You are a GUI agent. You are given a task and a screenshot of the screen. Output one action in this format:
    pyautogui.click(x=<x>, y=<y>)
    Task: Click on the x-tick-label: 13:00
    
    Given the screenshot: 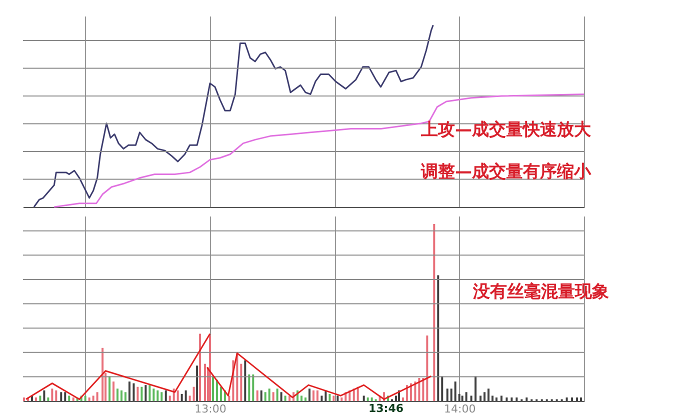 What is the action you would take?
    pyautogui.click(x=210, y=409)
    